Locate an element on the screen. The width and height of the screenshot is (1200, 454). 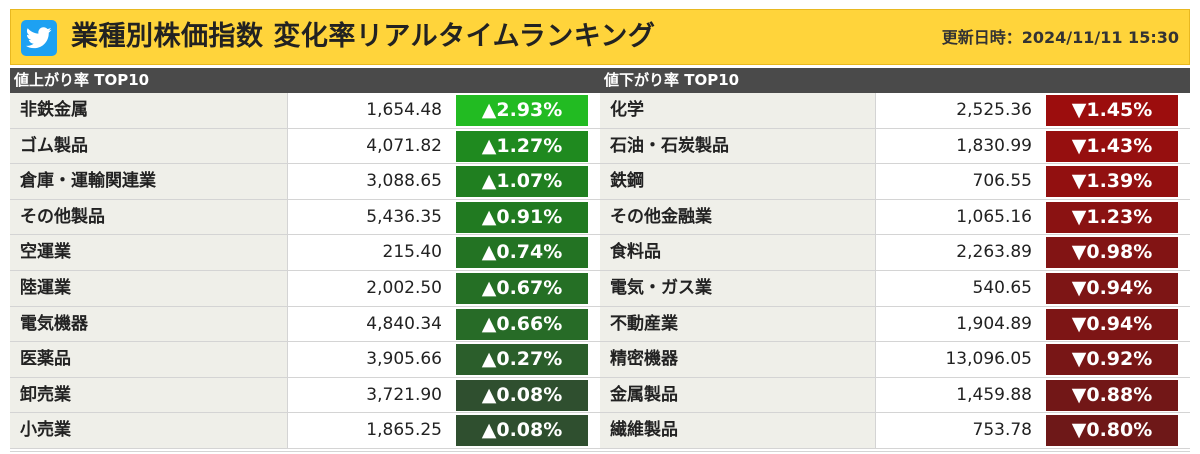
sector-name: 電気・ガス業 is located at coordinates (738, 288).